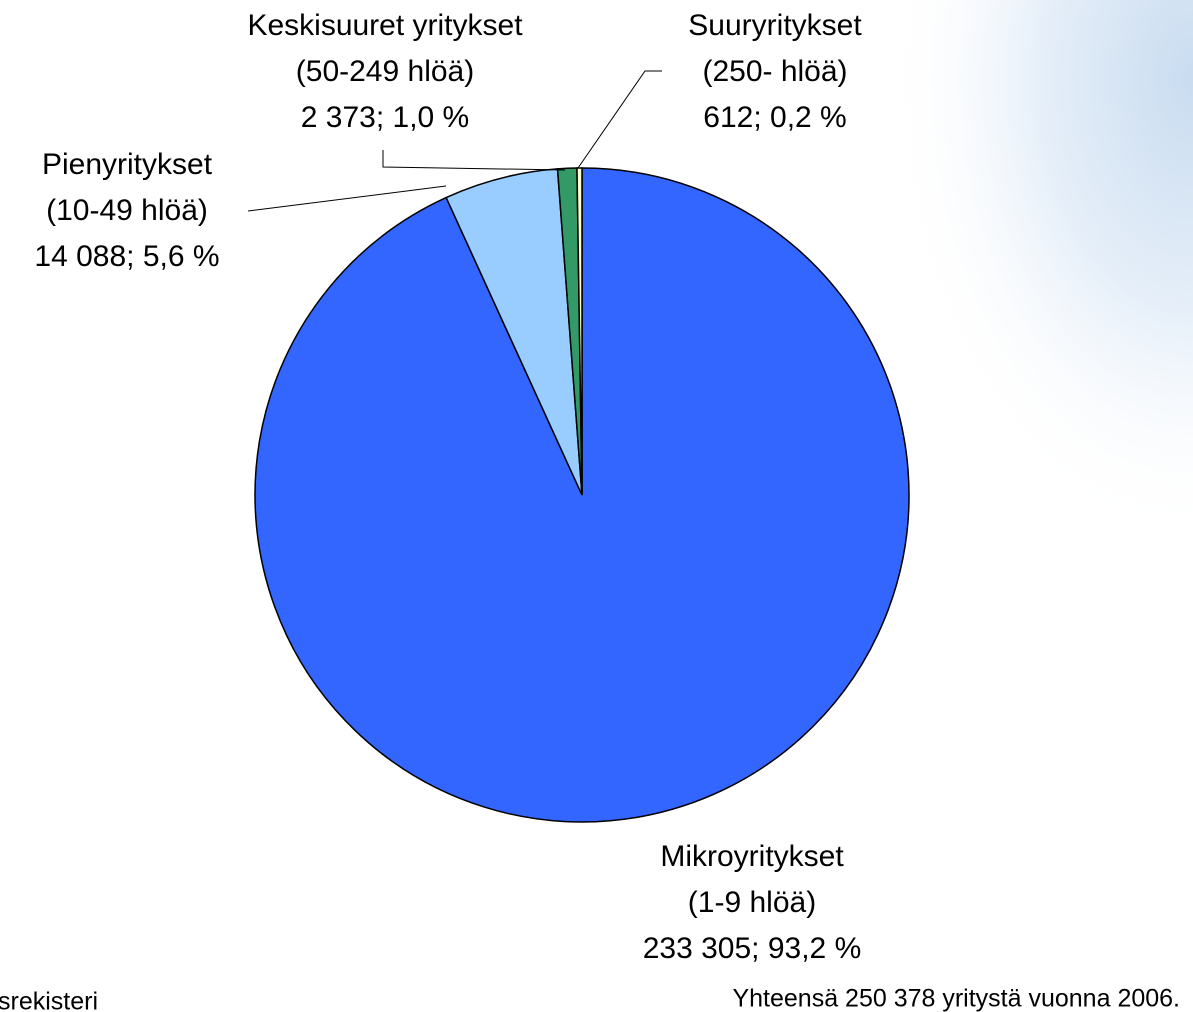 This screenshot has height=1012, width=1193. Describe the element at coordinates (775, 25) in the screenshot. I see `slice-label: Suuryritykset` at that location.